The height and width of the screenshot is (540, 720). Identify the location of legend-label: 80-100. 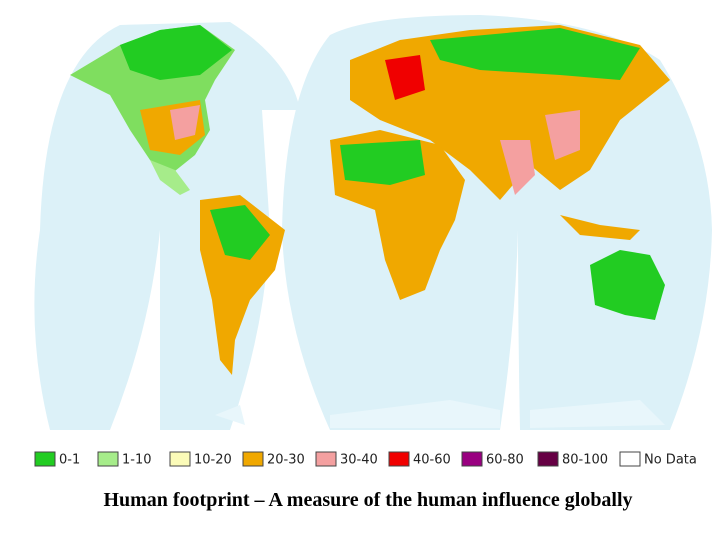
(585, 460).